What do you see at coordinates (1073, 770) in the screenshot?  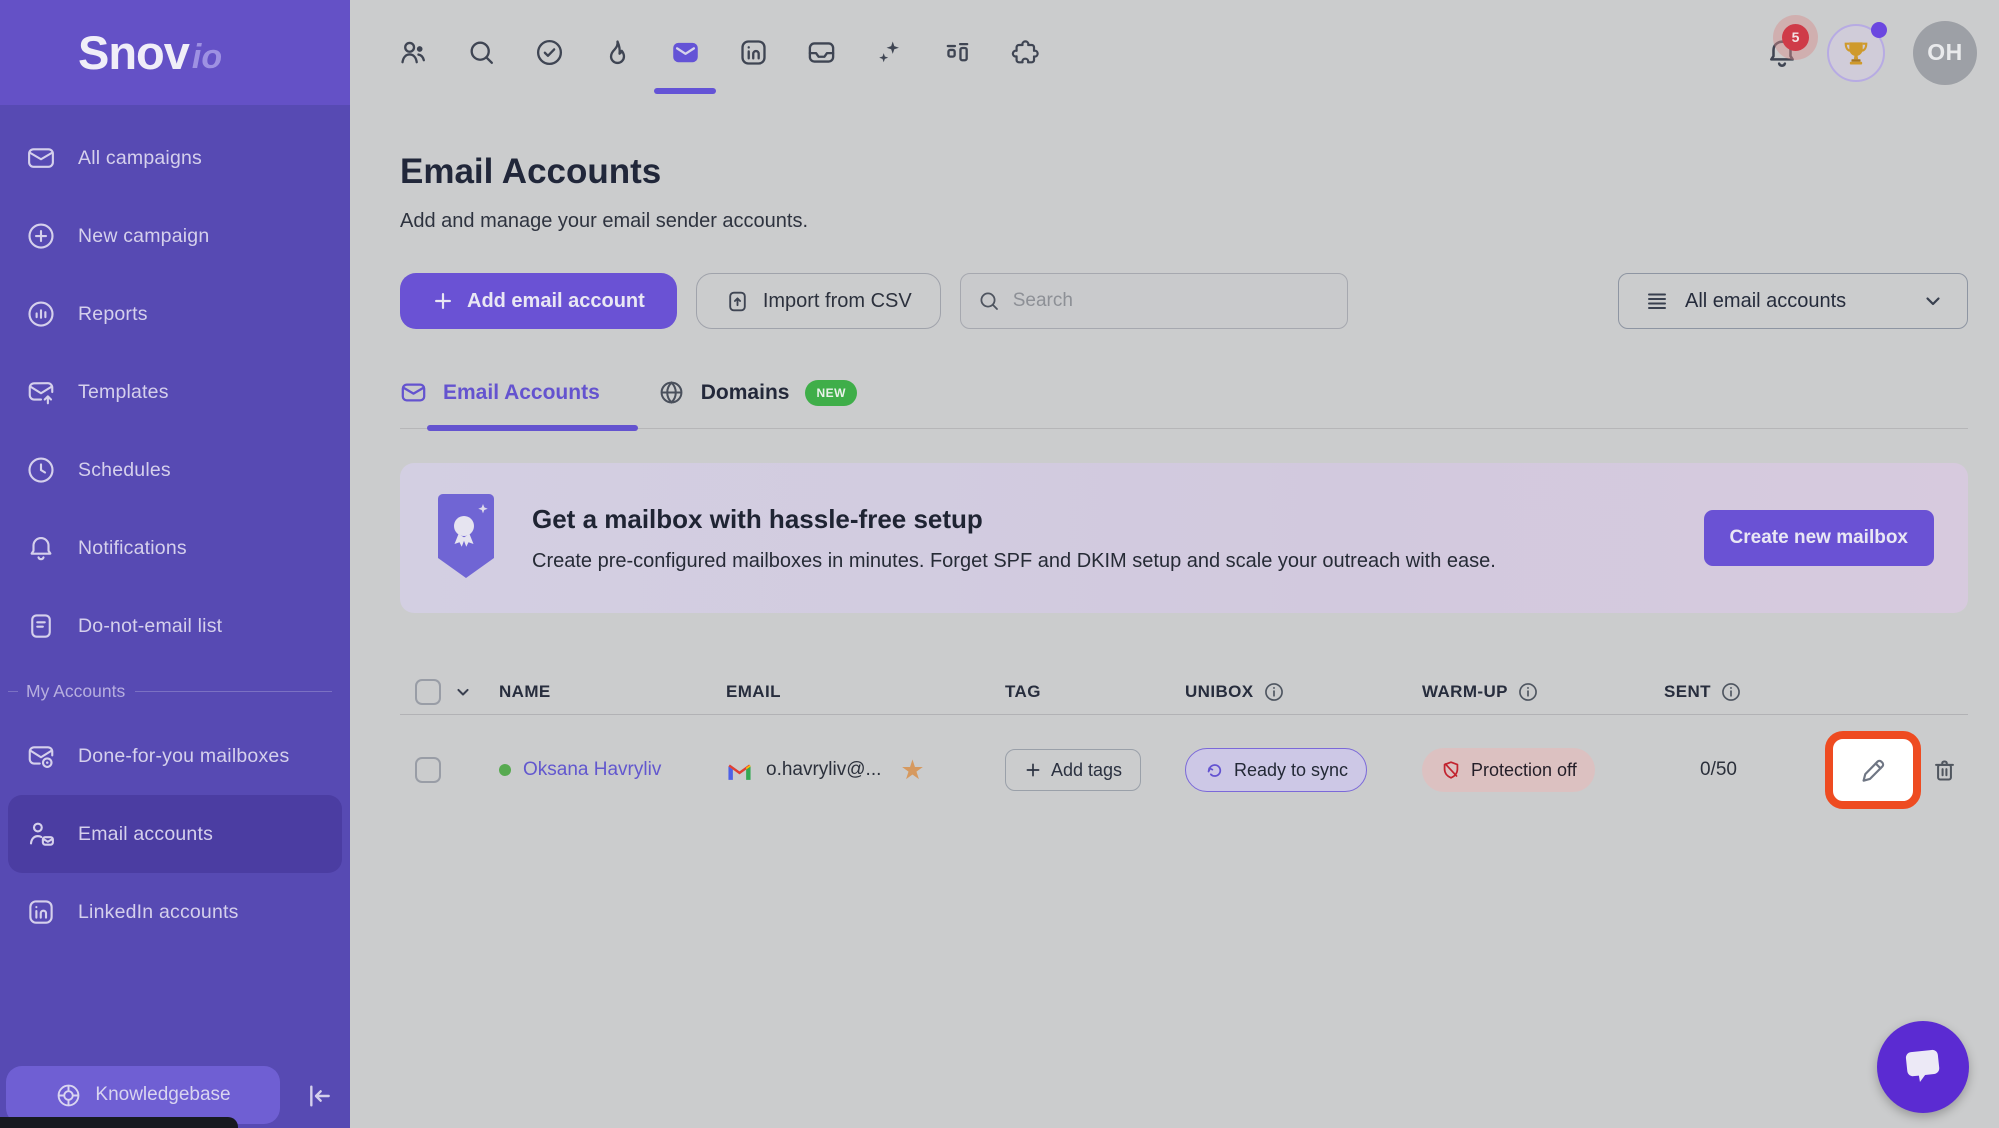 I see `add-tags-button: Add tags` at bounding box center [1073, 770].